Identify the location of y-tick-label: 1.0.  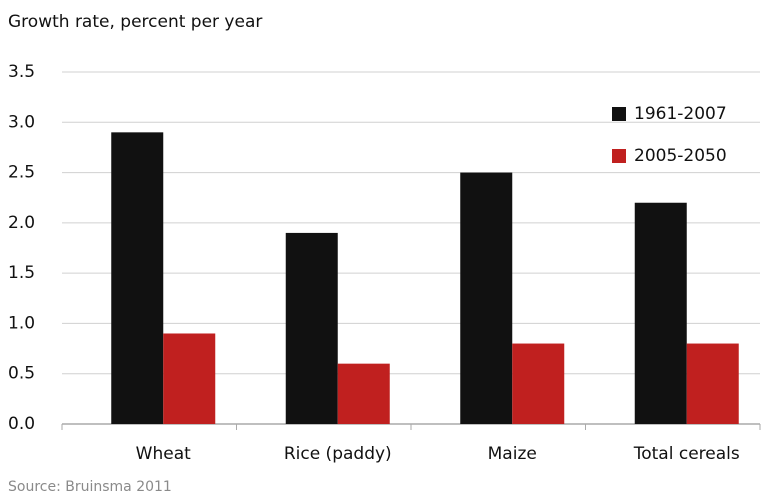
(21, 323).